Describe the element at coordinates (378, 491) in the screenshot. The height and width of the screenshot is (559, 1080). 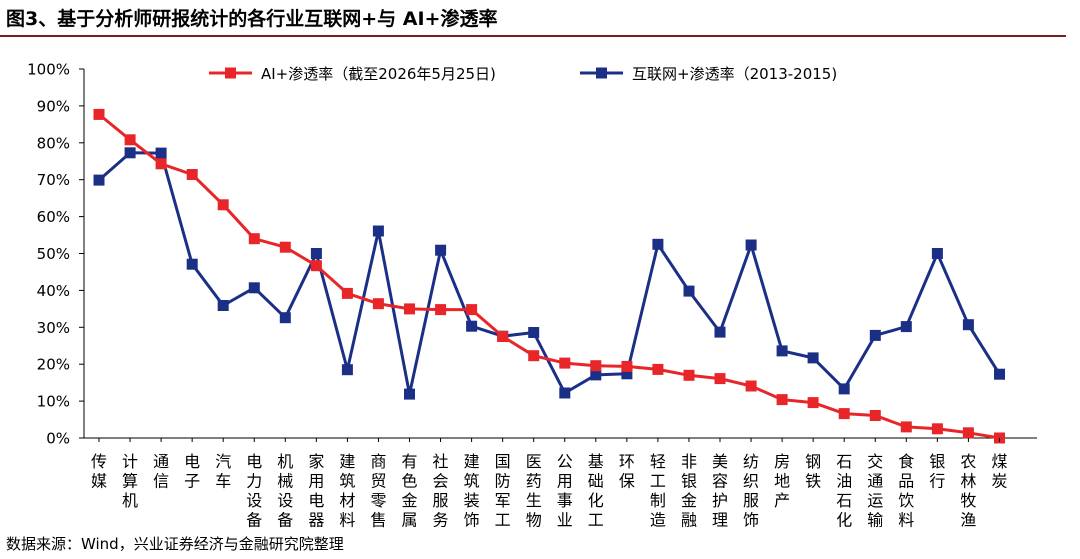
I see `x-tick-label: 商贸零售` at that location.